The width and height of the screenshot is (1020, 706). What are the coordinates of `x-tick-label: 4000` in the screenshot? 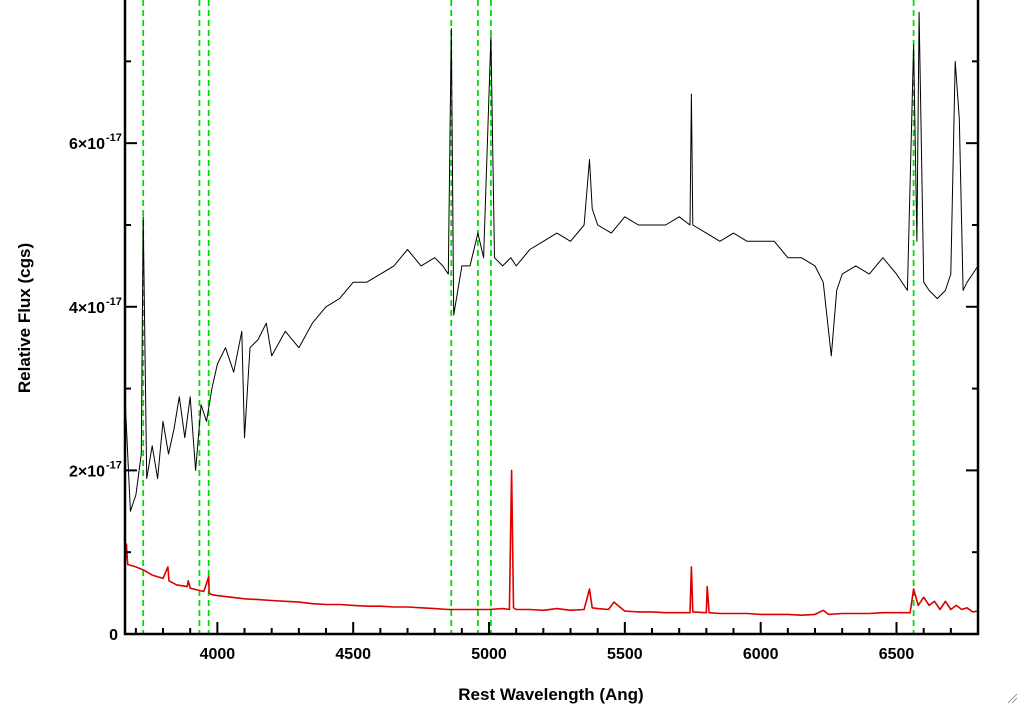 It's located at (218, 654).